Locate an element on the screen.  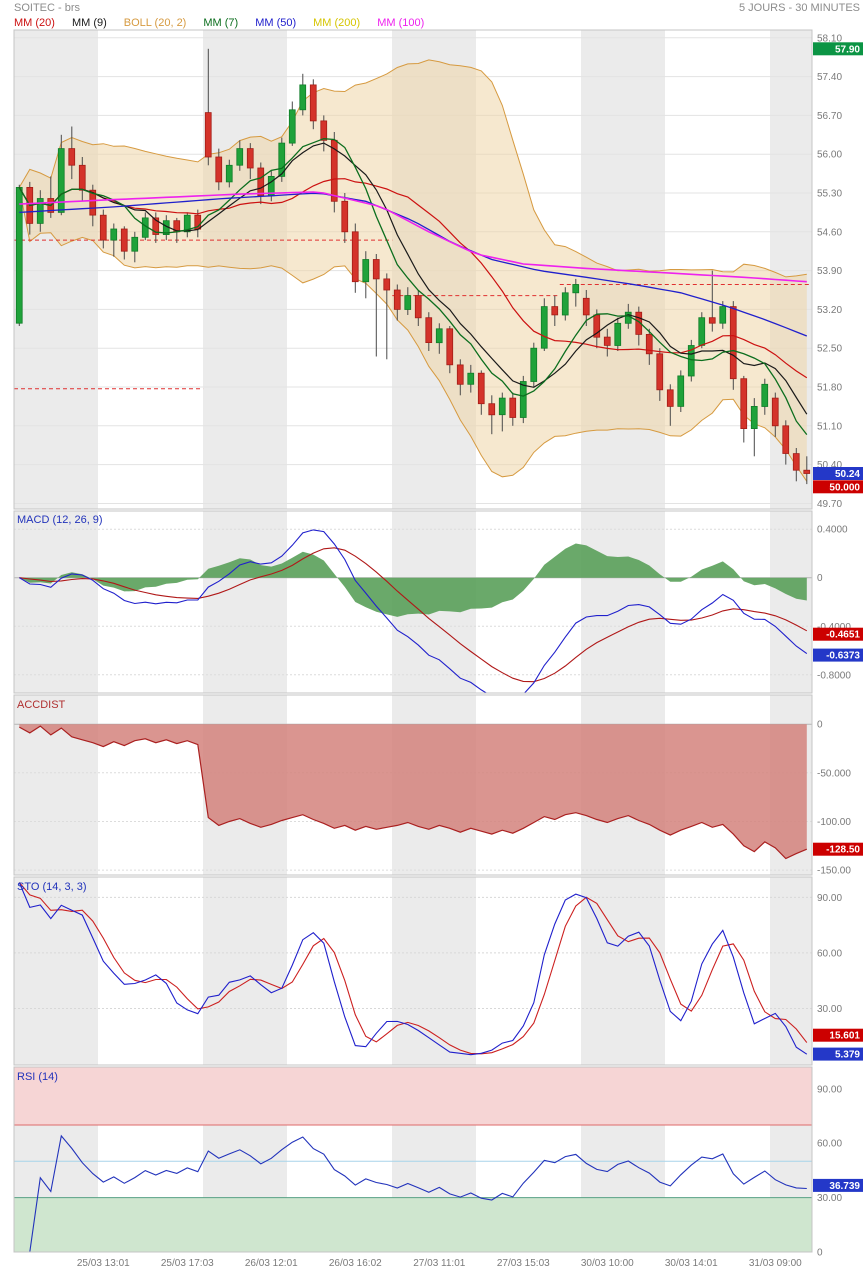
axis-tick-label: 51.10 is located at coordinates (829, 426).